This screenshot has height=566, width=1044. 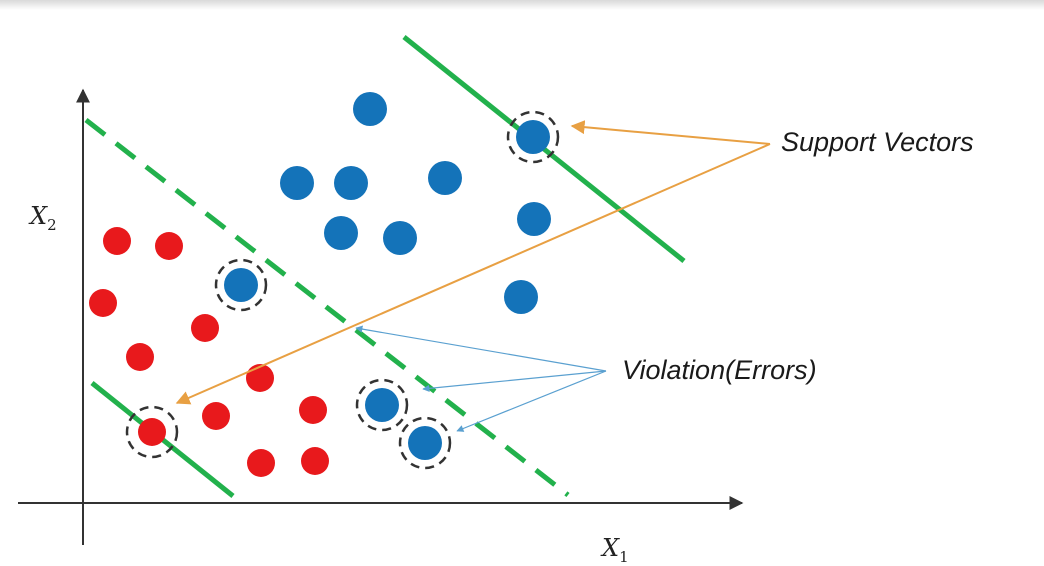 I want to click on x-axis-subscript: 1, so click(x=624, y=557).